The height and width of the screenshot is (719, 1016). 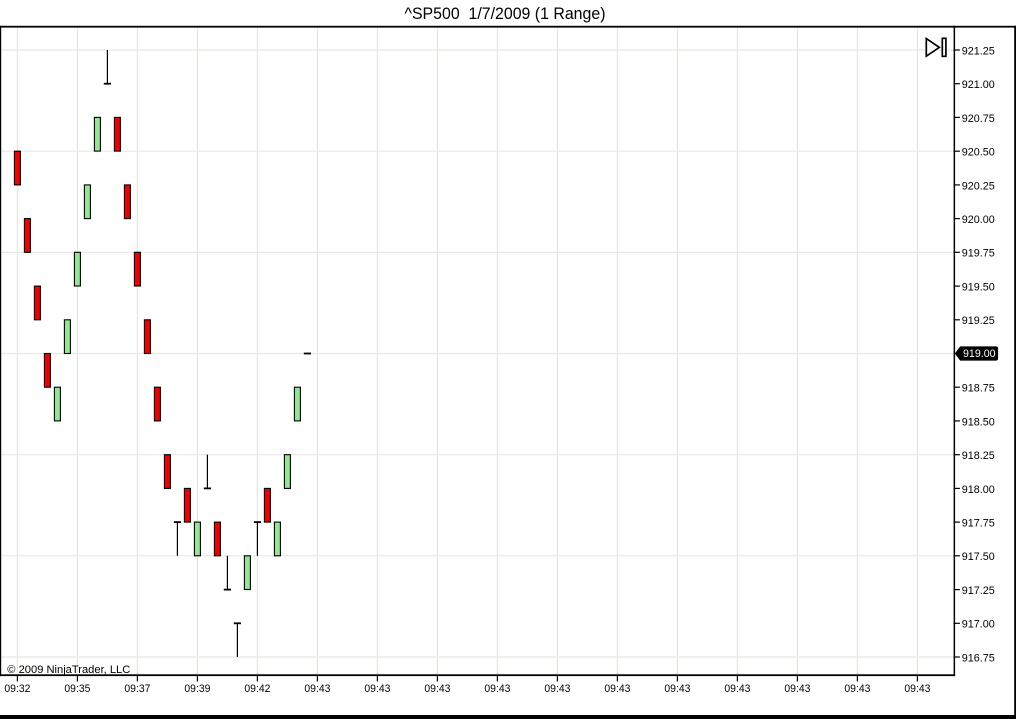 What do you see at coordinates (505, 13) in the screenshot?
I see `svg-text: ^SP500 1/7/2009 (1 Range)` at bounding box center [505, 13].